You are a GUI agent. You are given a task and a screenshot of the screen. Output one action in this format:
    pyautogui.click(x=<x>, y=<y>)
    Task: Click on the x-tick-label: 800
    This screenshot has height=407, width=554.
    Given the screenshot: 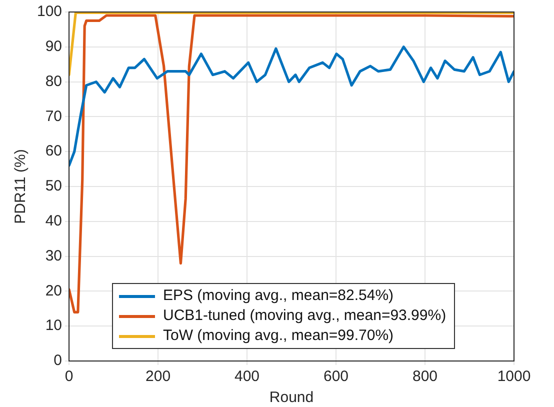 What is the action you would take?
    pyautogui.click(x=425, y=377)
    